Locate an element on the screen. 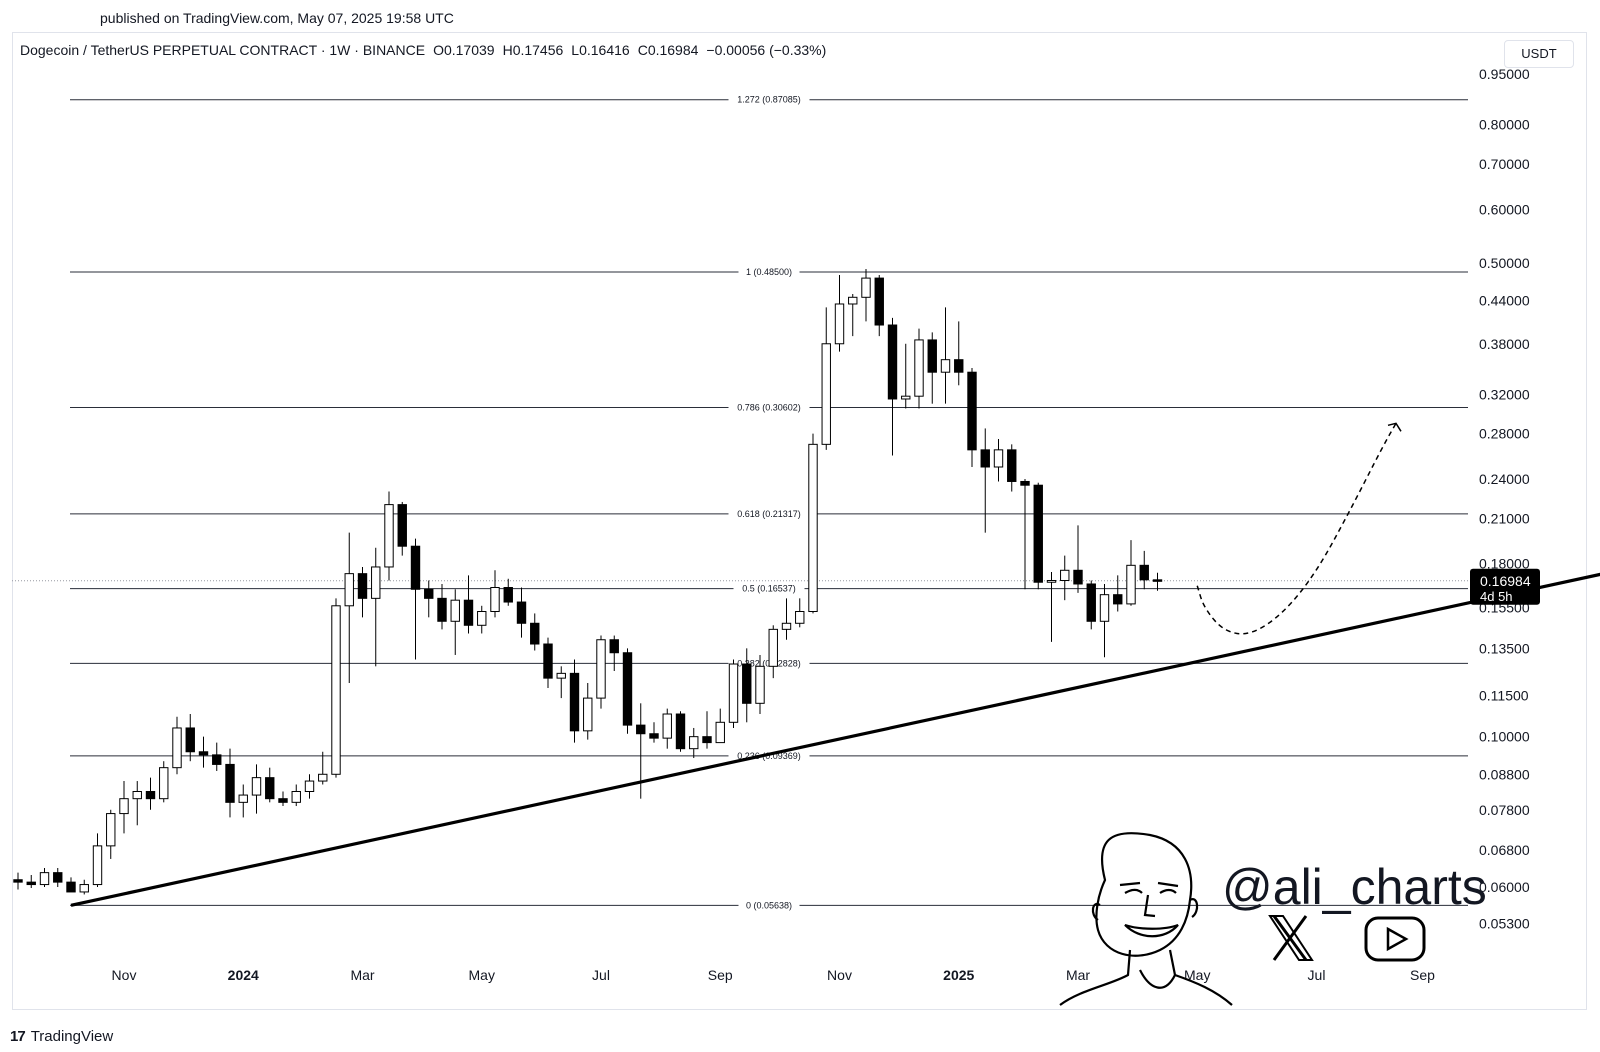 The height and width of the screenshot is (1052, 1600). fib-label-bg is located at coordinates (769, 513).